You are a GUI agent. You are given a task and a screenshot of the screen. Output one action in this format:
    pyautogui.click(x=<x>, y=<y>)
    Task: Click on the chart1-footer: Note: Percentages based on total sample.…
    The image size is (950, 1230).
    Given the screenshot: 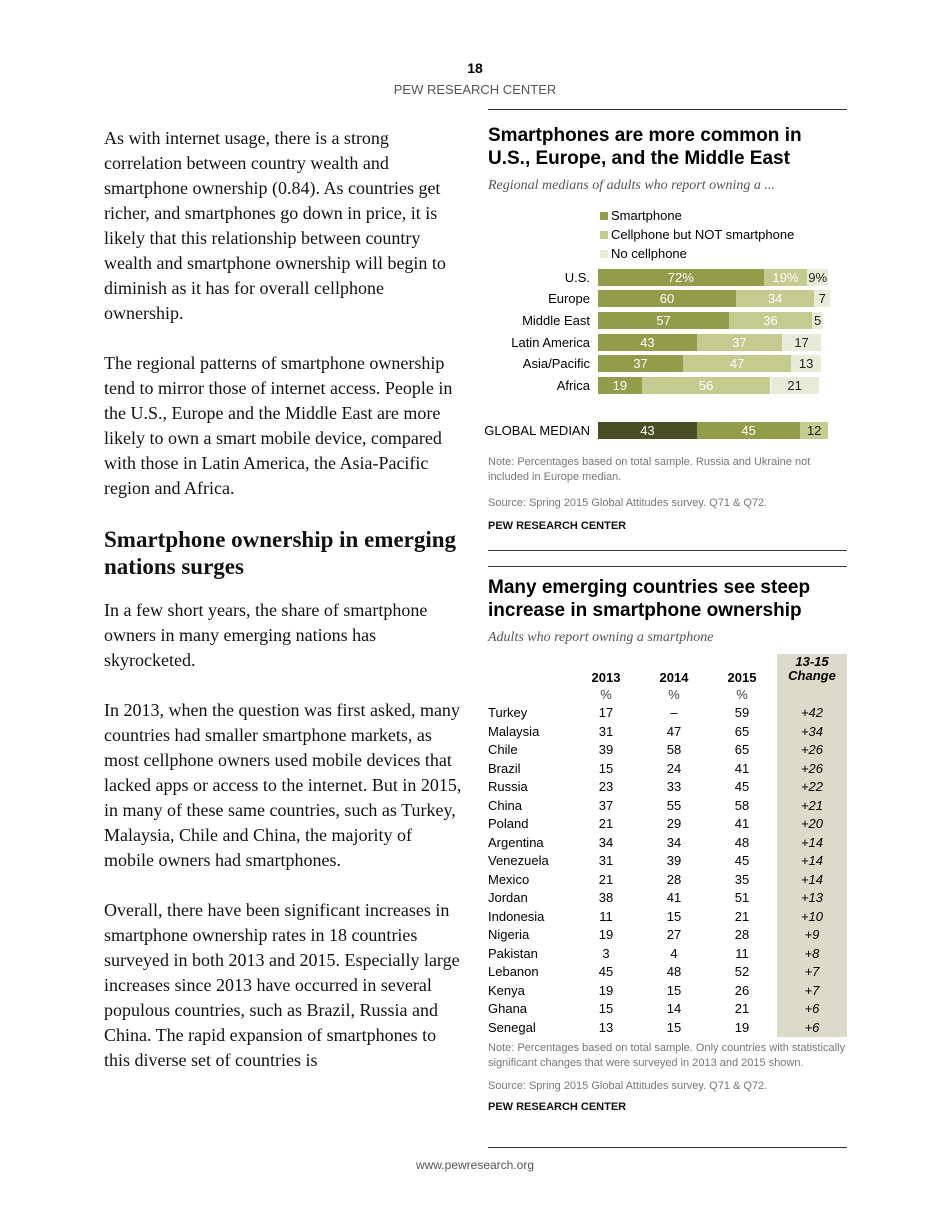 What is the action you would take?
    pyautogui.click(x=667, y=494)
    